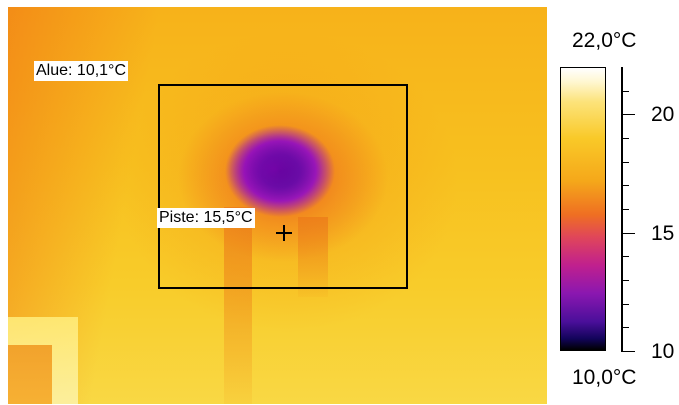  Describe the element at coordinates (663, 351) in the screenshot. I see `scale-tick-10: 10` at that location.